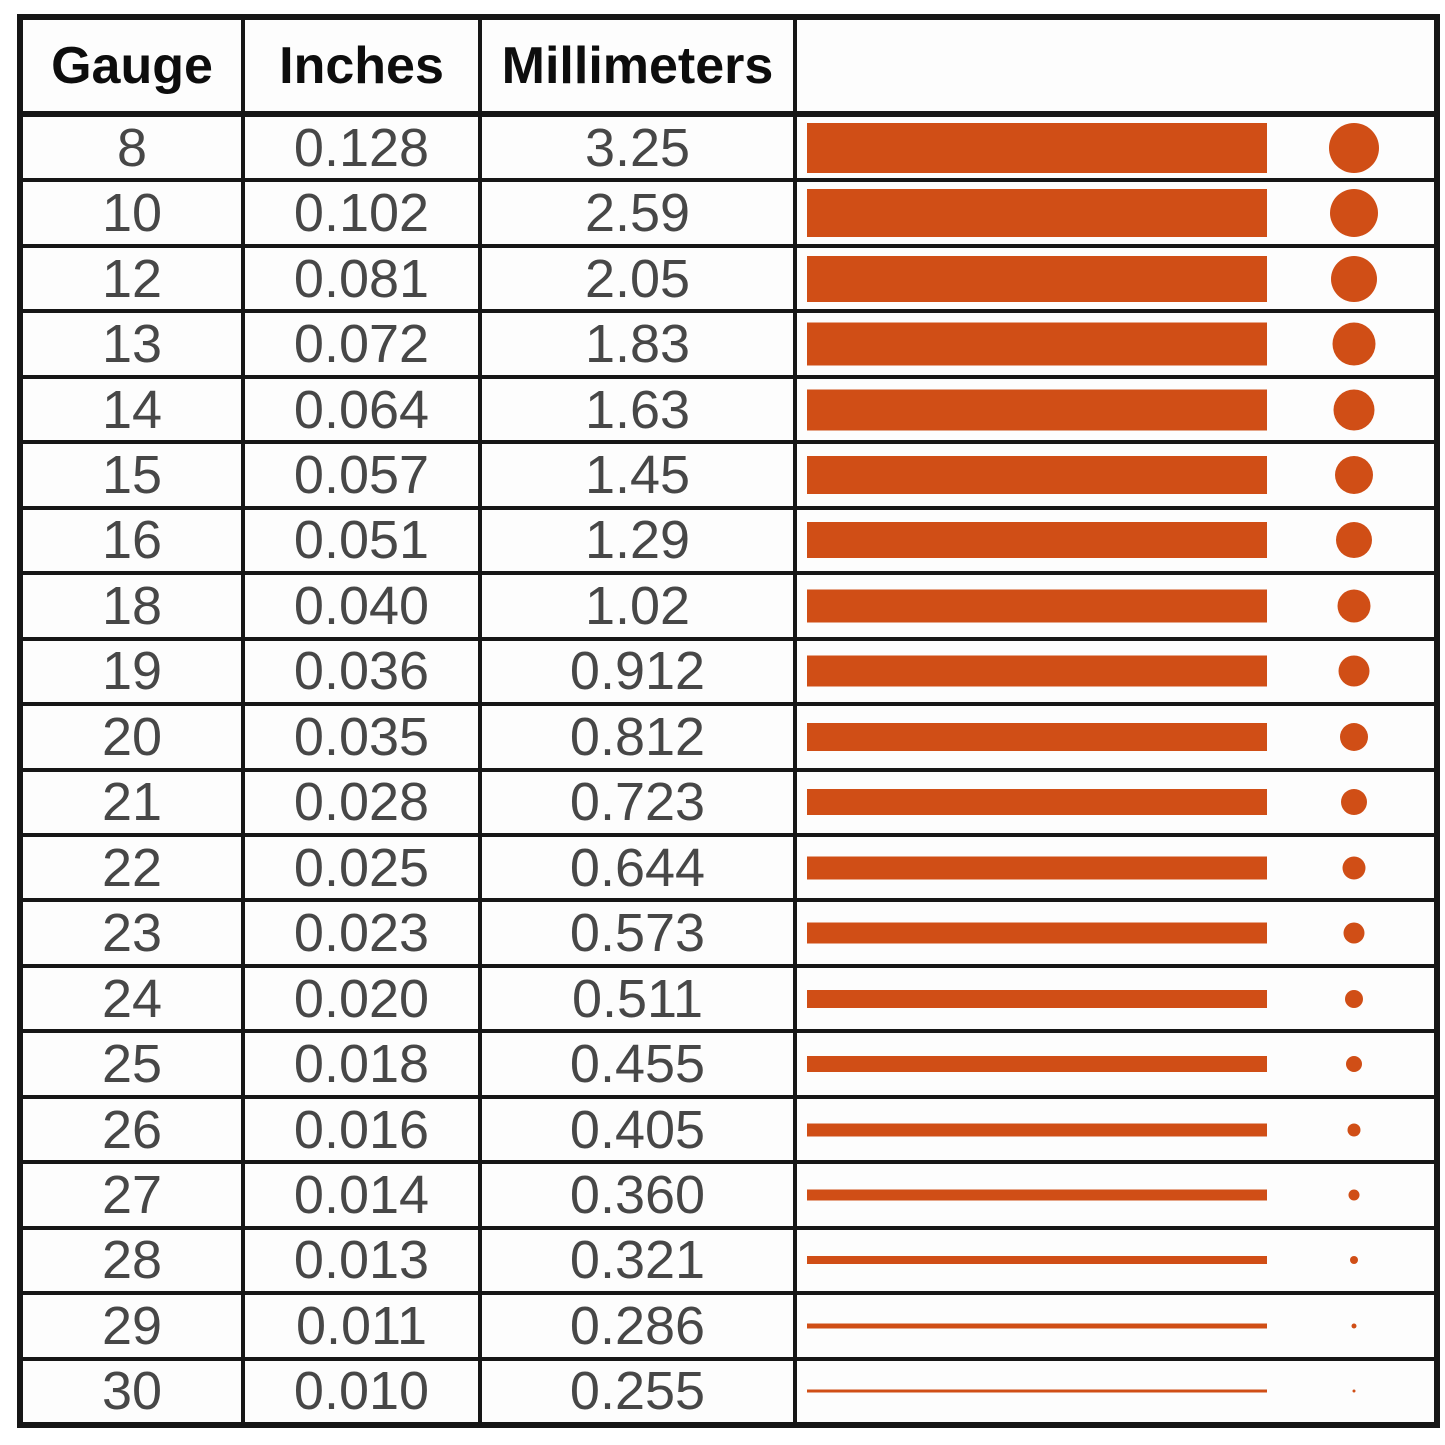 This screenshot has width=1445, height=1445. Describe the element at coordinates (639, 213) in the screenshot. I see `millimeters-value: 2.59` at that location.